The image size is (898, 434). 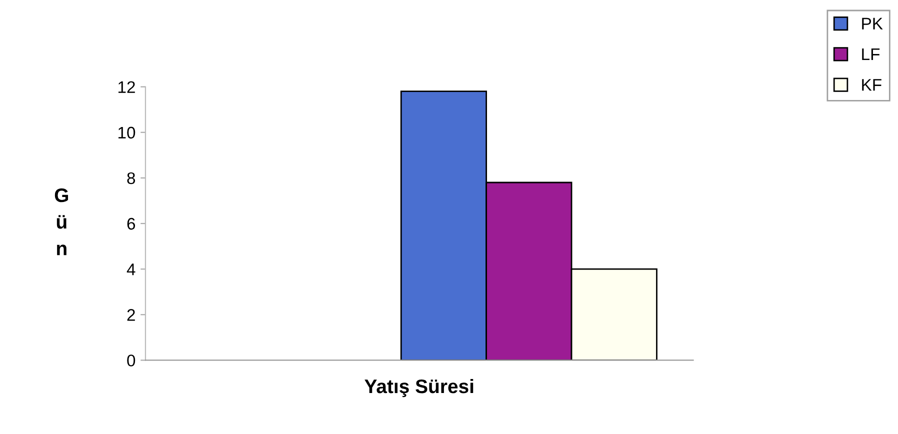 I want to click on y-tick-label: 10, so click(x=127, y=132).